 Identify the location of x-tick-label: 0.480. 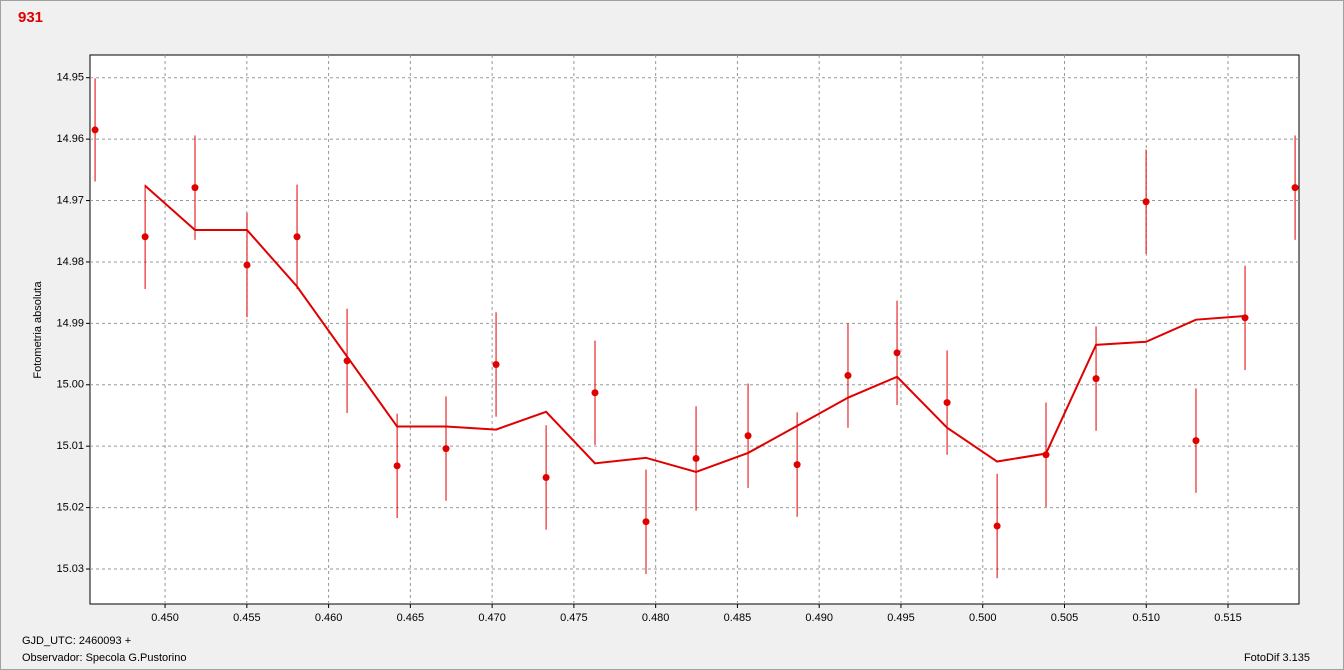
(656, 618).